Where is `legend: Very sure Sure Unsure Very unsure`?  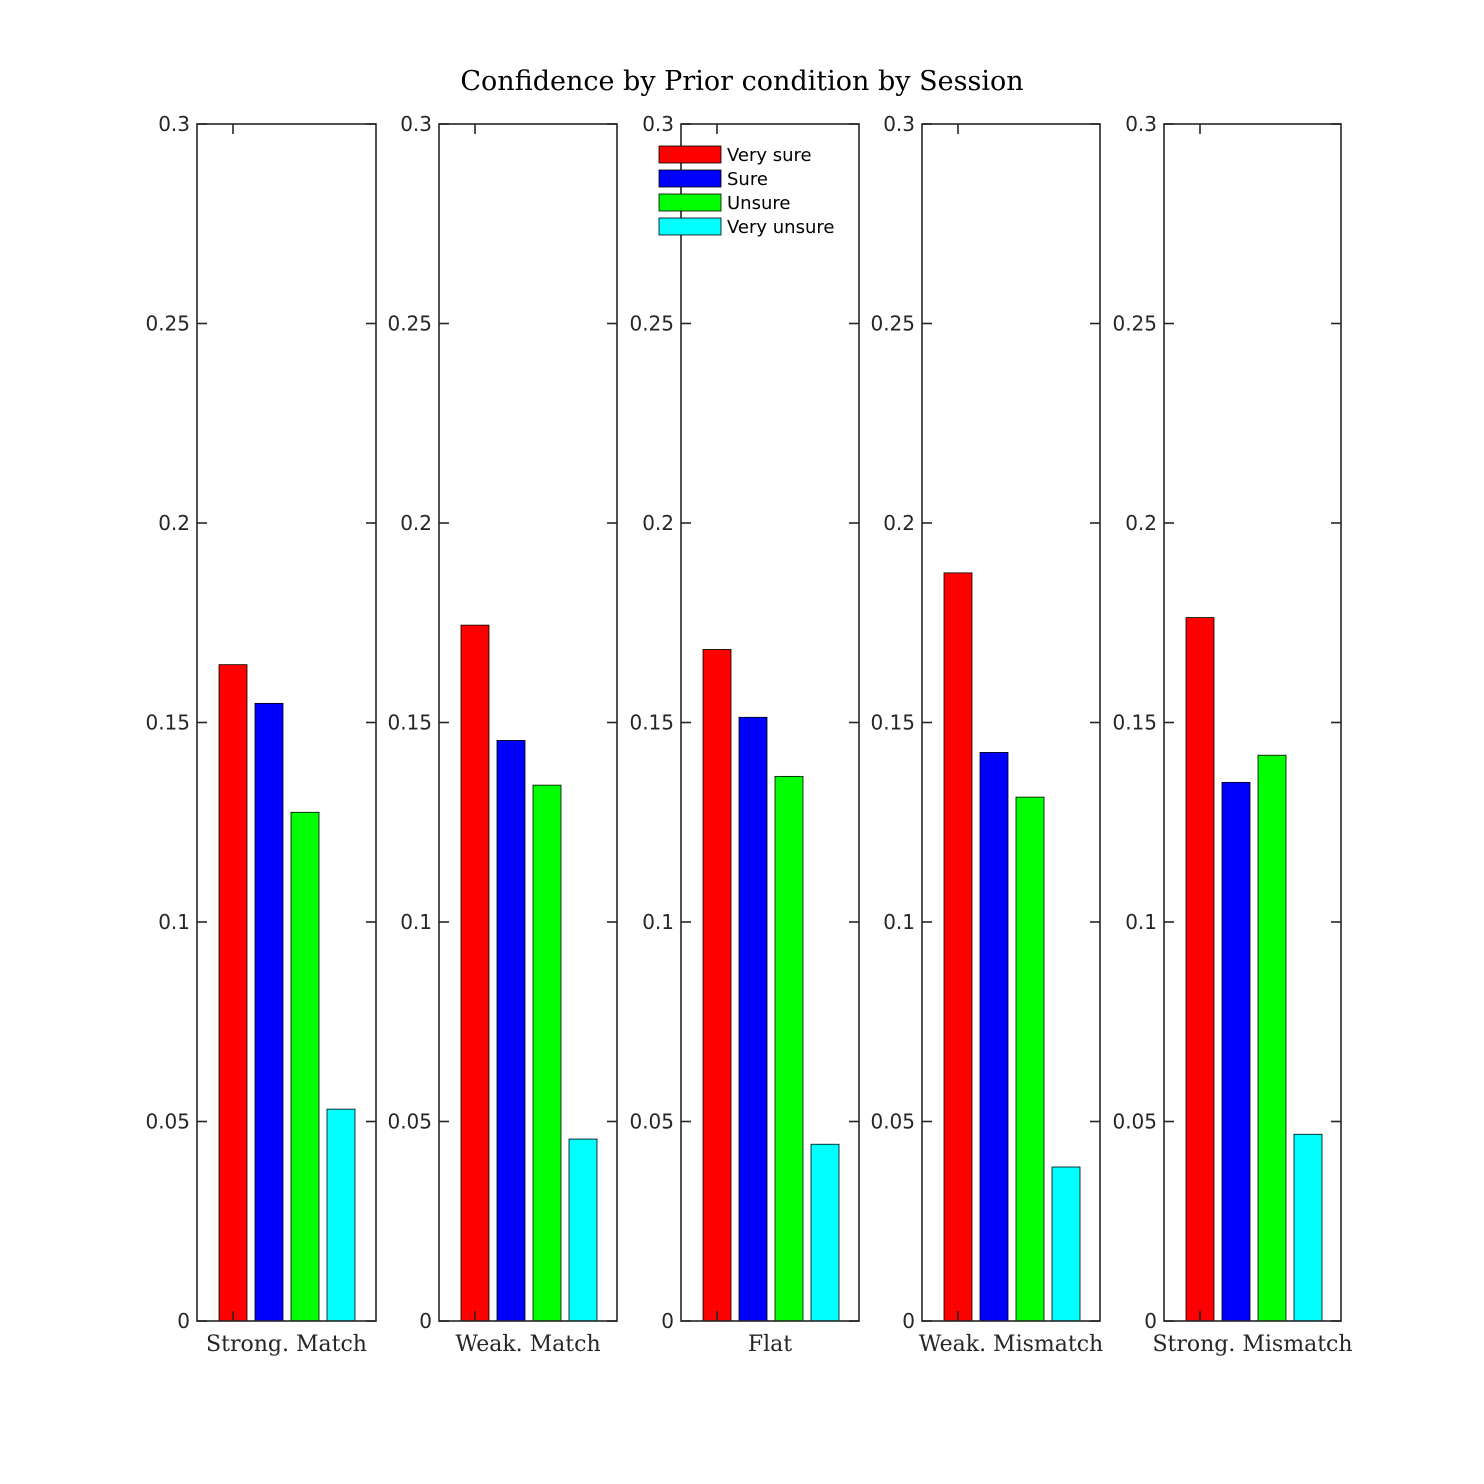 legend: Very sure Sure Unsure Very unsure is located at coordinates (746, 191).